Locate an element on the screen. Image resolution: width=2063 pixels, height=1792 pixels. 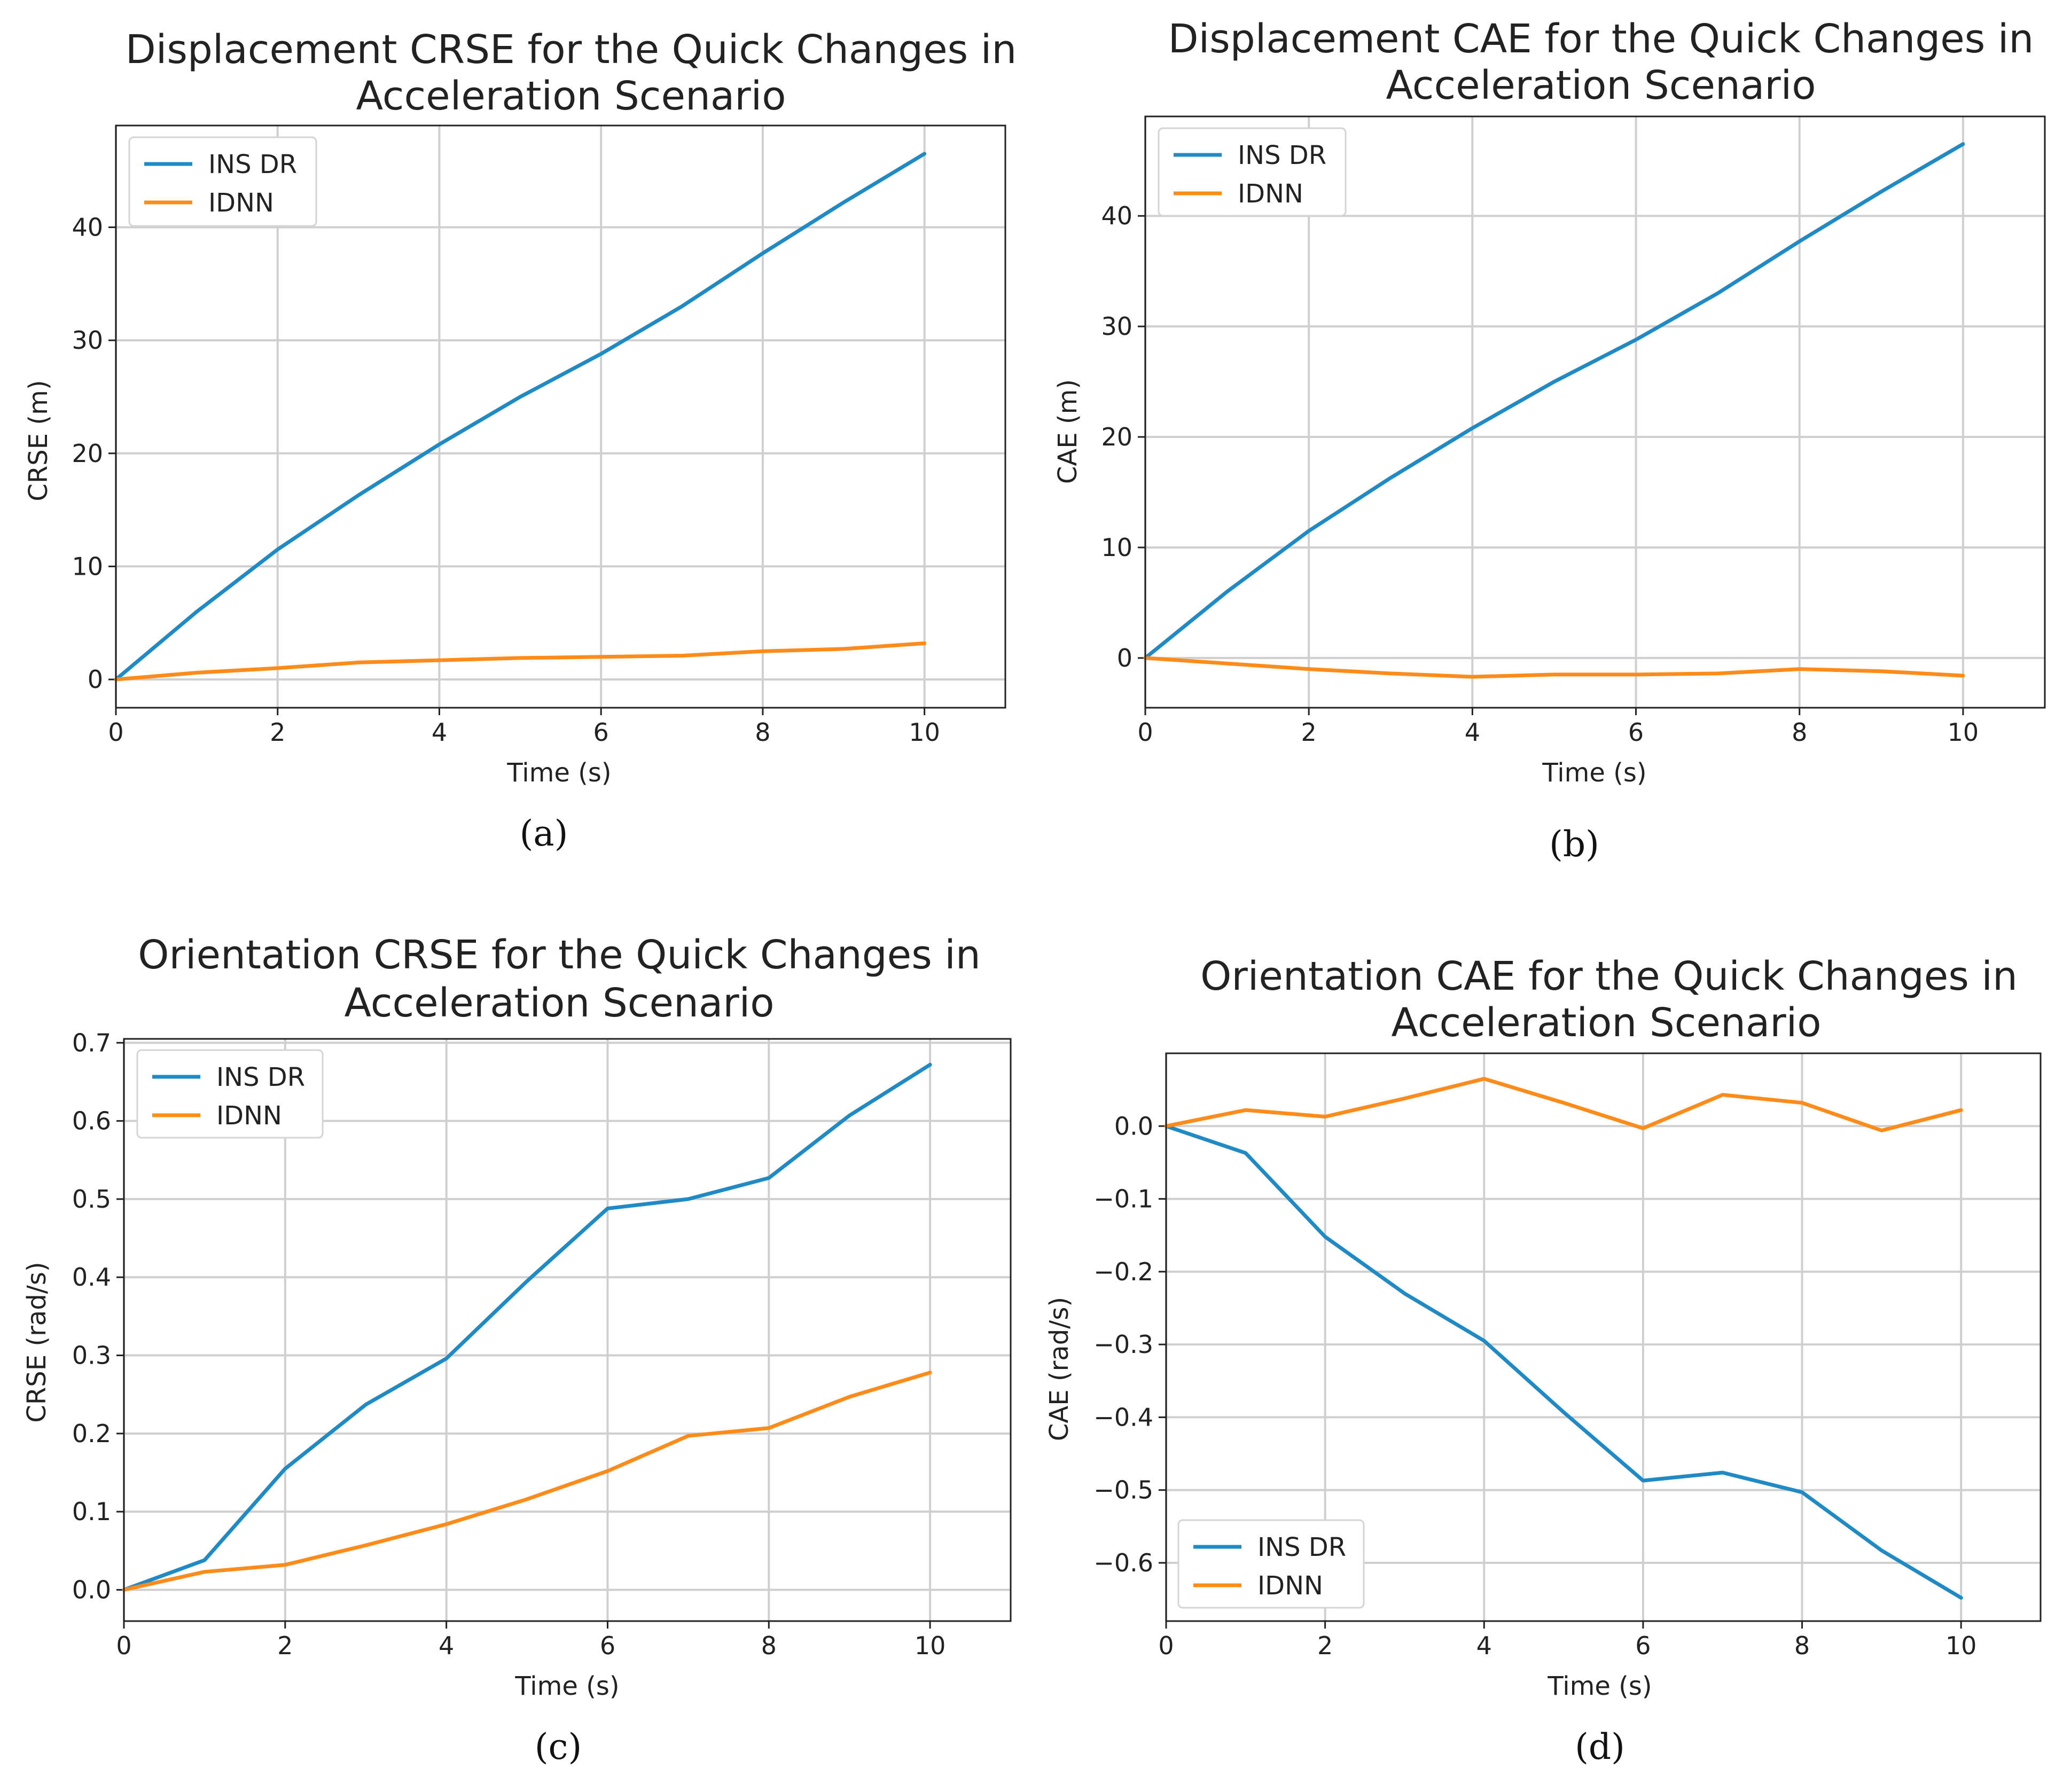
panel-a-ytick-label-3: 30 is located at coordinates (87, 340).